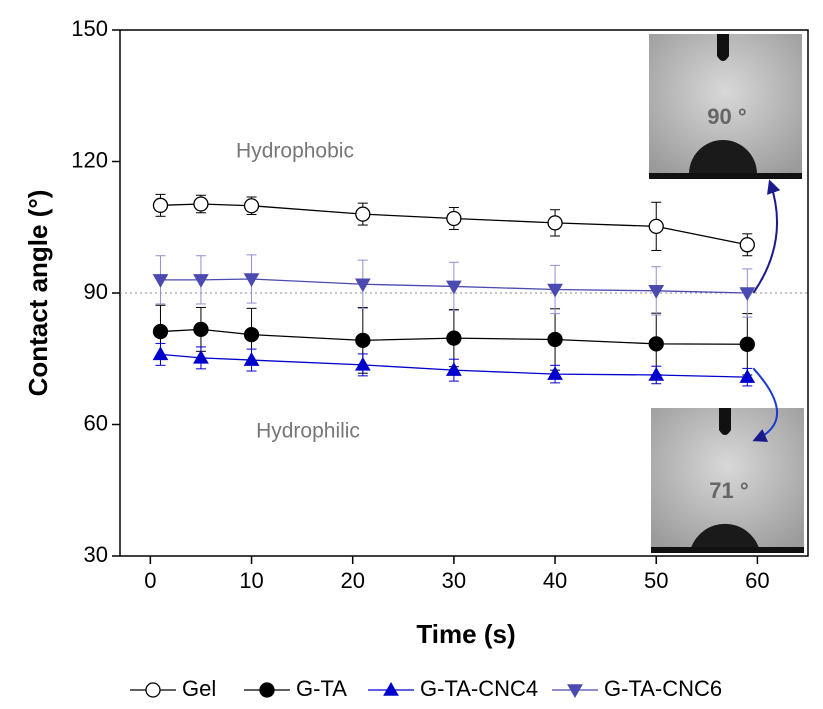 The height and width of the screenshot is (709, 823). Describe the element at coordinates (96, 422) in the screenshot. I see `y-tick-label: 60` at that location.